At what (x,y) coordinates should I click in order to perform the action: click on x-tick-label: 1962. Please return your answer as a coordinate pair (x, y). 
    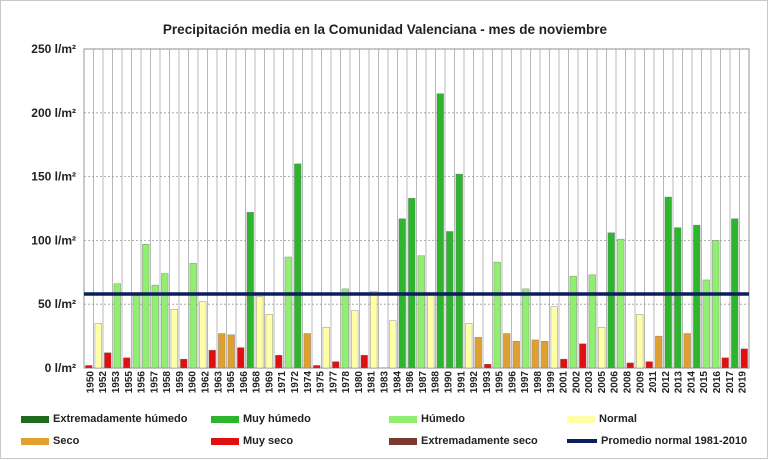
    Looking at the image, I should click on (206, 382).